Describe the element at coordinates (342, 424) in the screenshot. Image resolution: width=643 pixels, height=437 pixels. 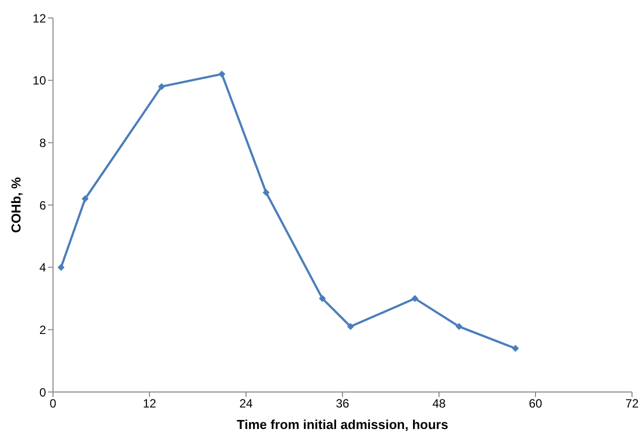
I see `x-axis-title: Time from initial admission, hours` at that location.